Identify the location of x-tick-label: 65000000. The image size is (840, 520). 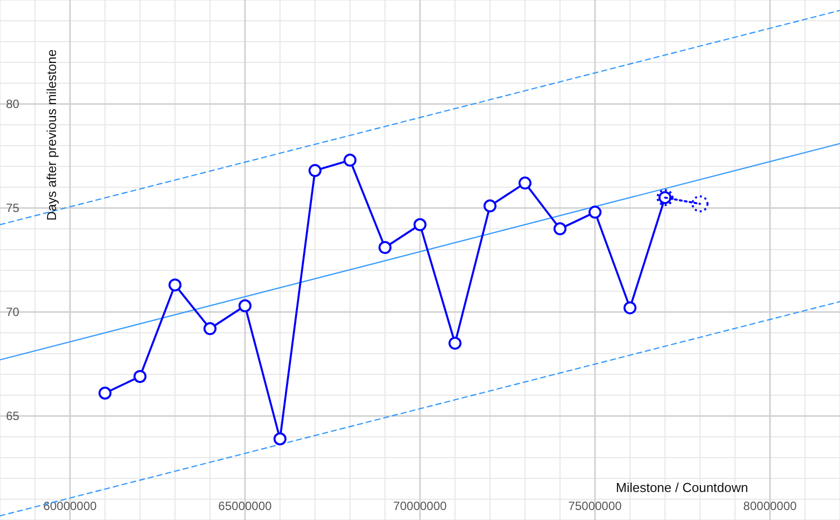
(245, 506).